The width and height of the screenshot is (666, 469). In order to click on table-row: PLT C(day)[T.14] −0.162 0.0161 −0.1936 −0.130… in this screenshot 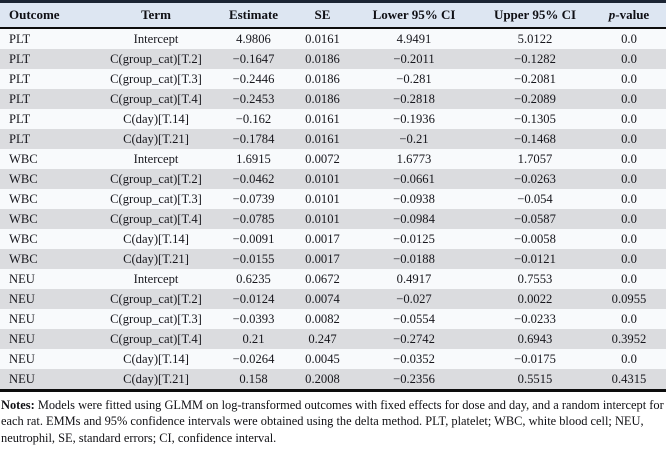, I will do `click(333, 119)`.